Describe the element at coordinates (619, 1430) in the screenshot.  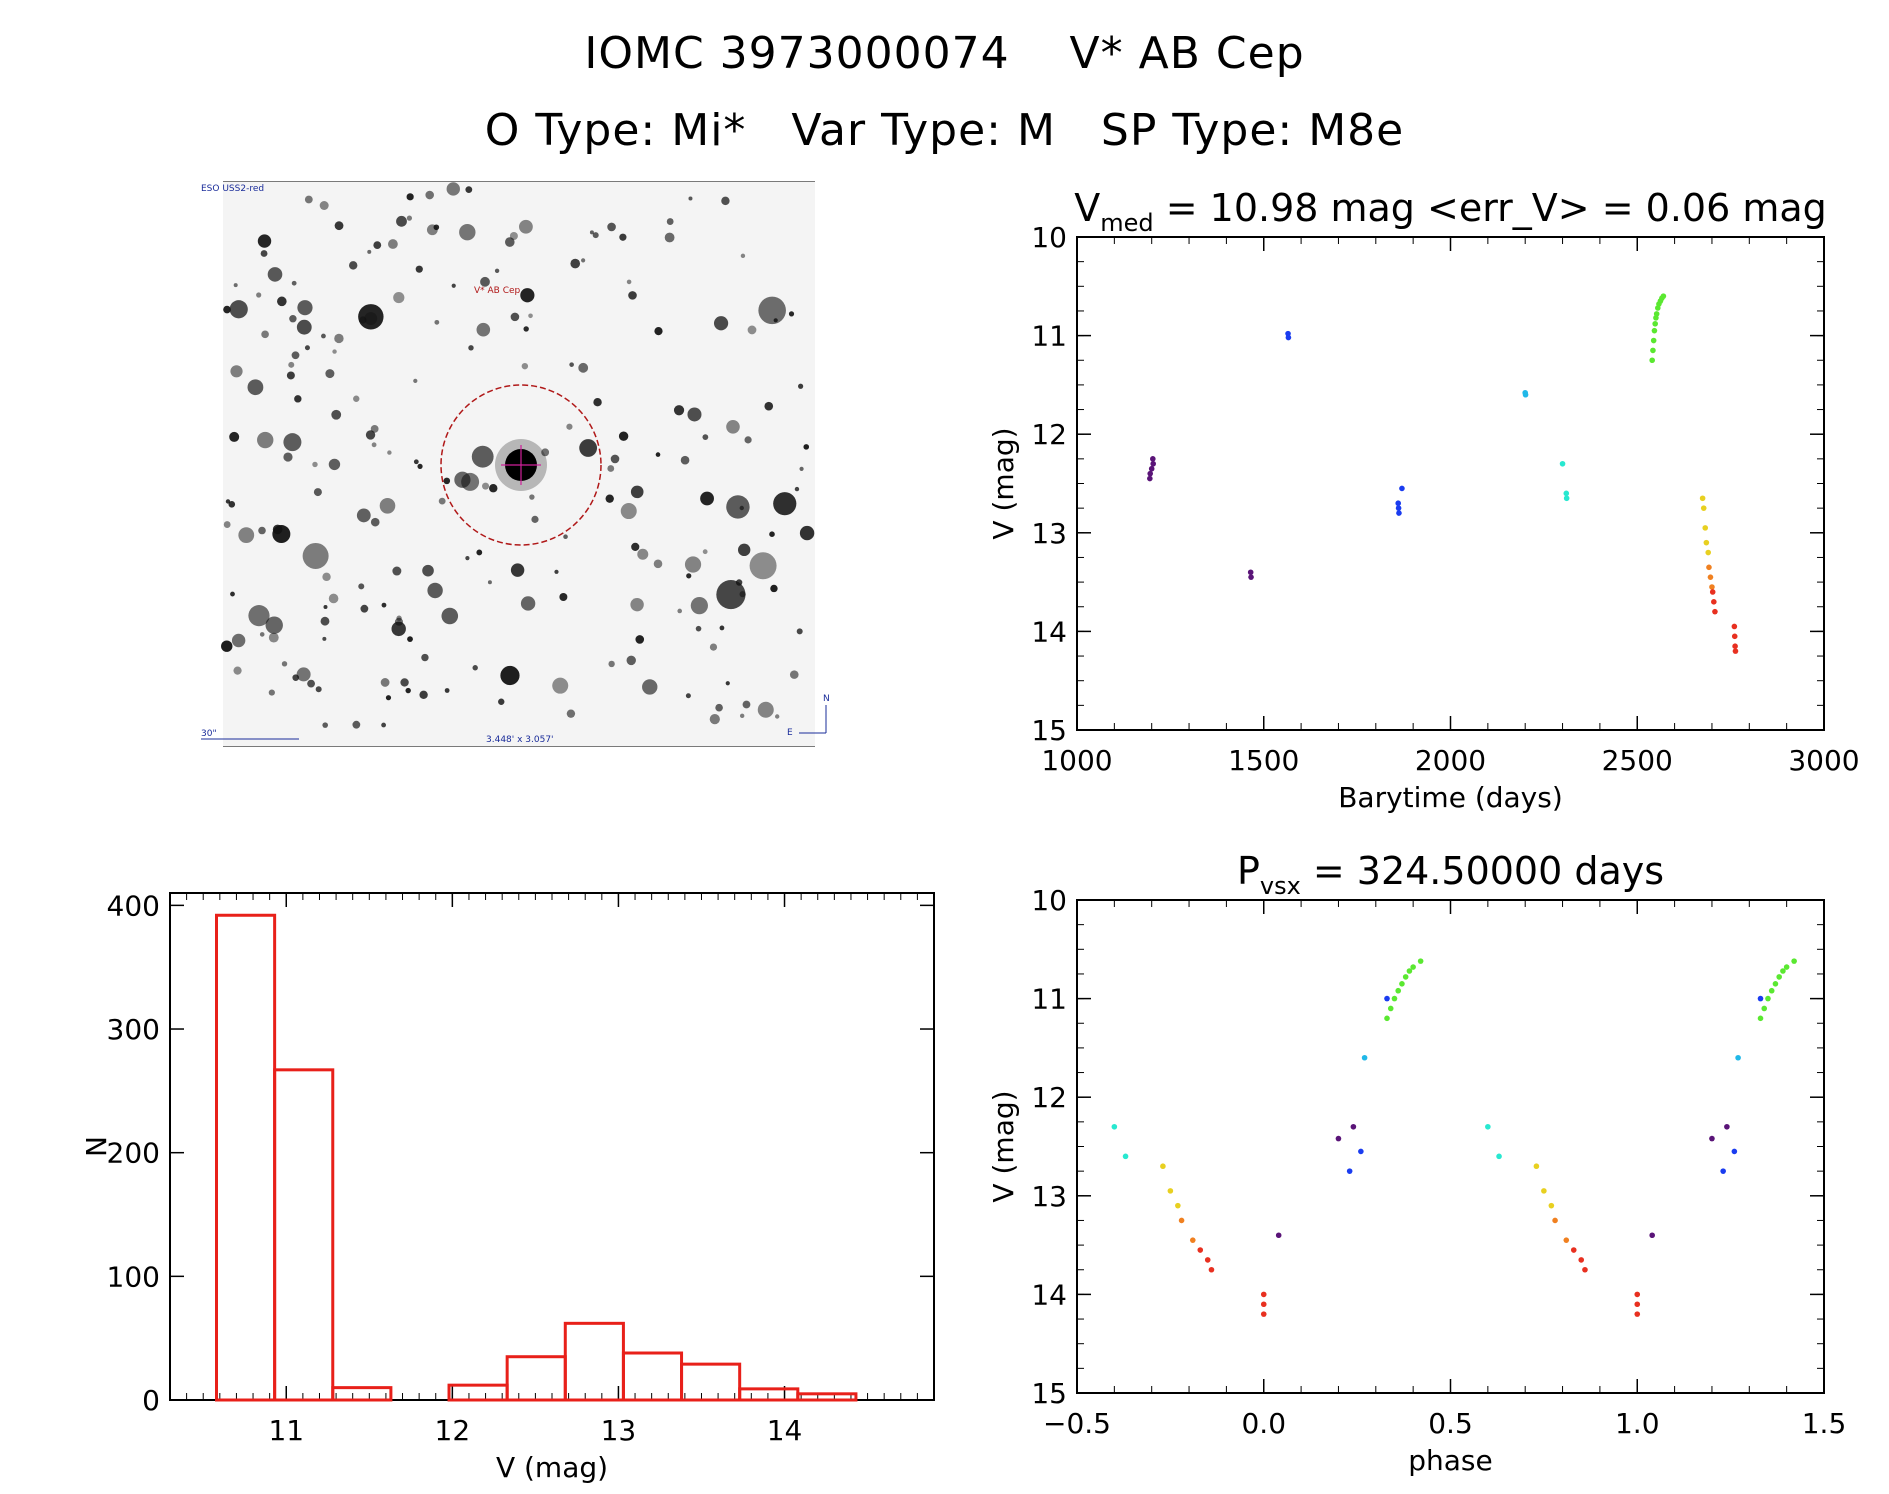
I see `x-tick-label: 13` at that location.